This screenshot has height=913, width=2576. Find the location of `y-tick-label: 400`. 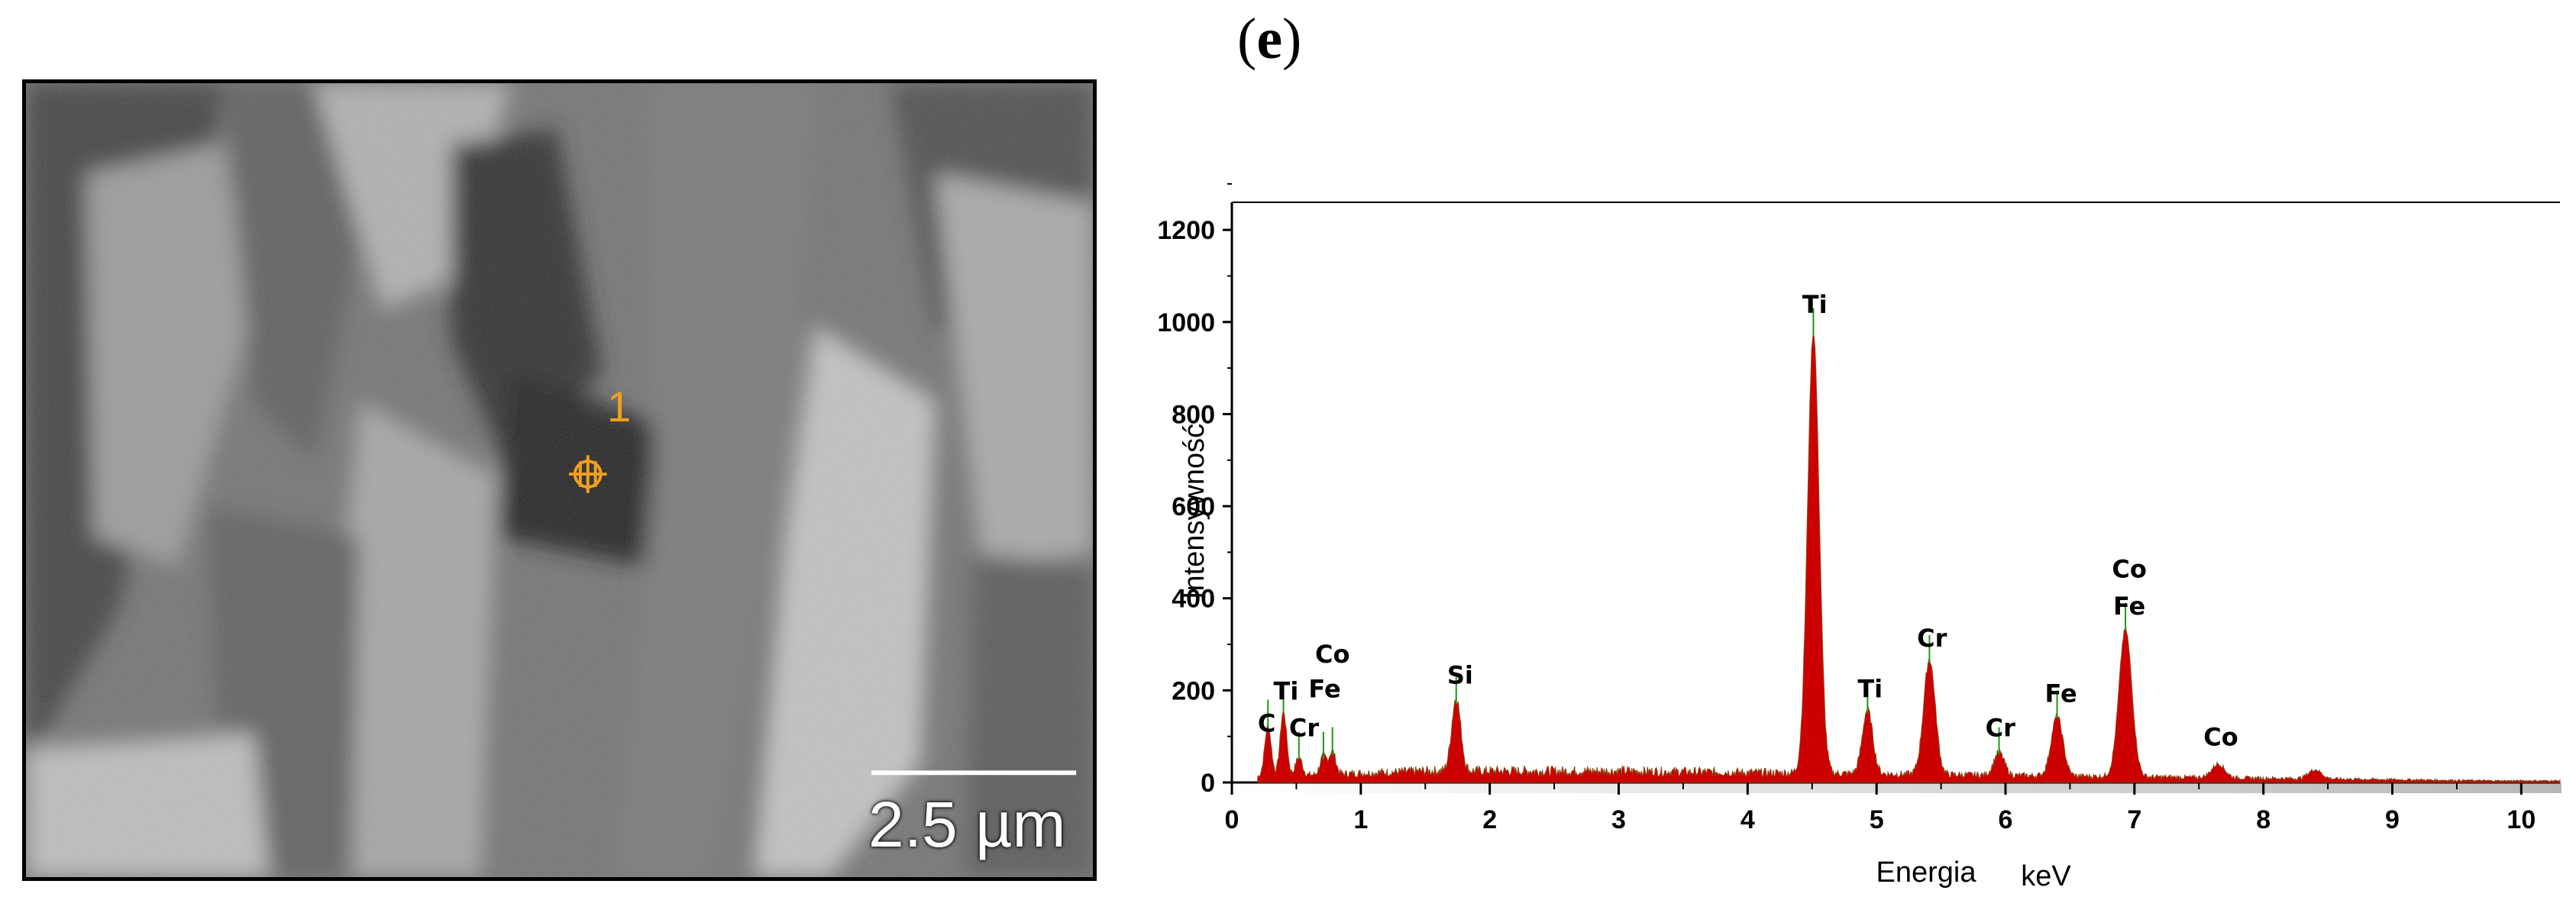

y-tick-label: 400 is located at coordinates (1193, 599).